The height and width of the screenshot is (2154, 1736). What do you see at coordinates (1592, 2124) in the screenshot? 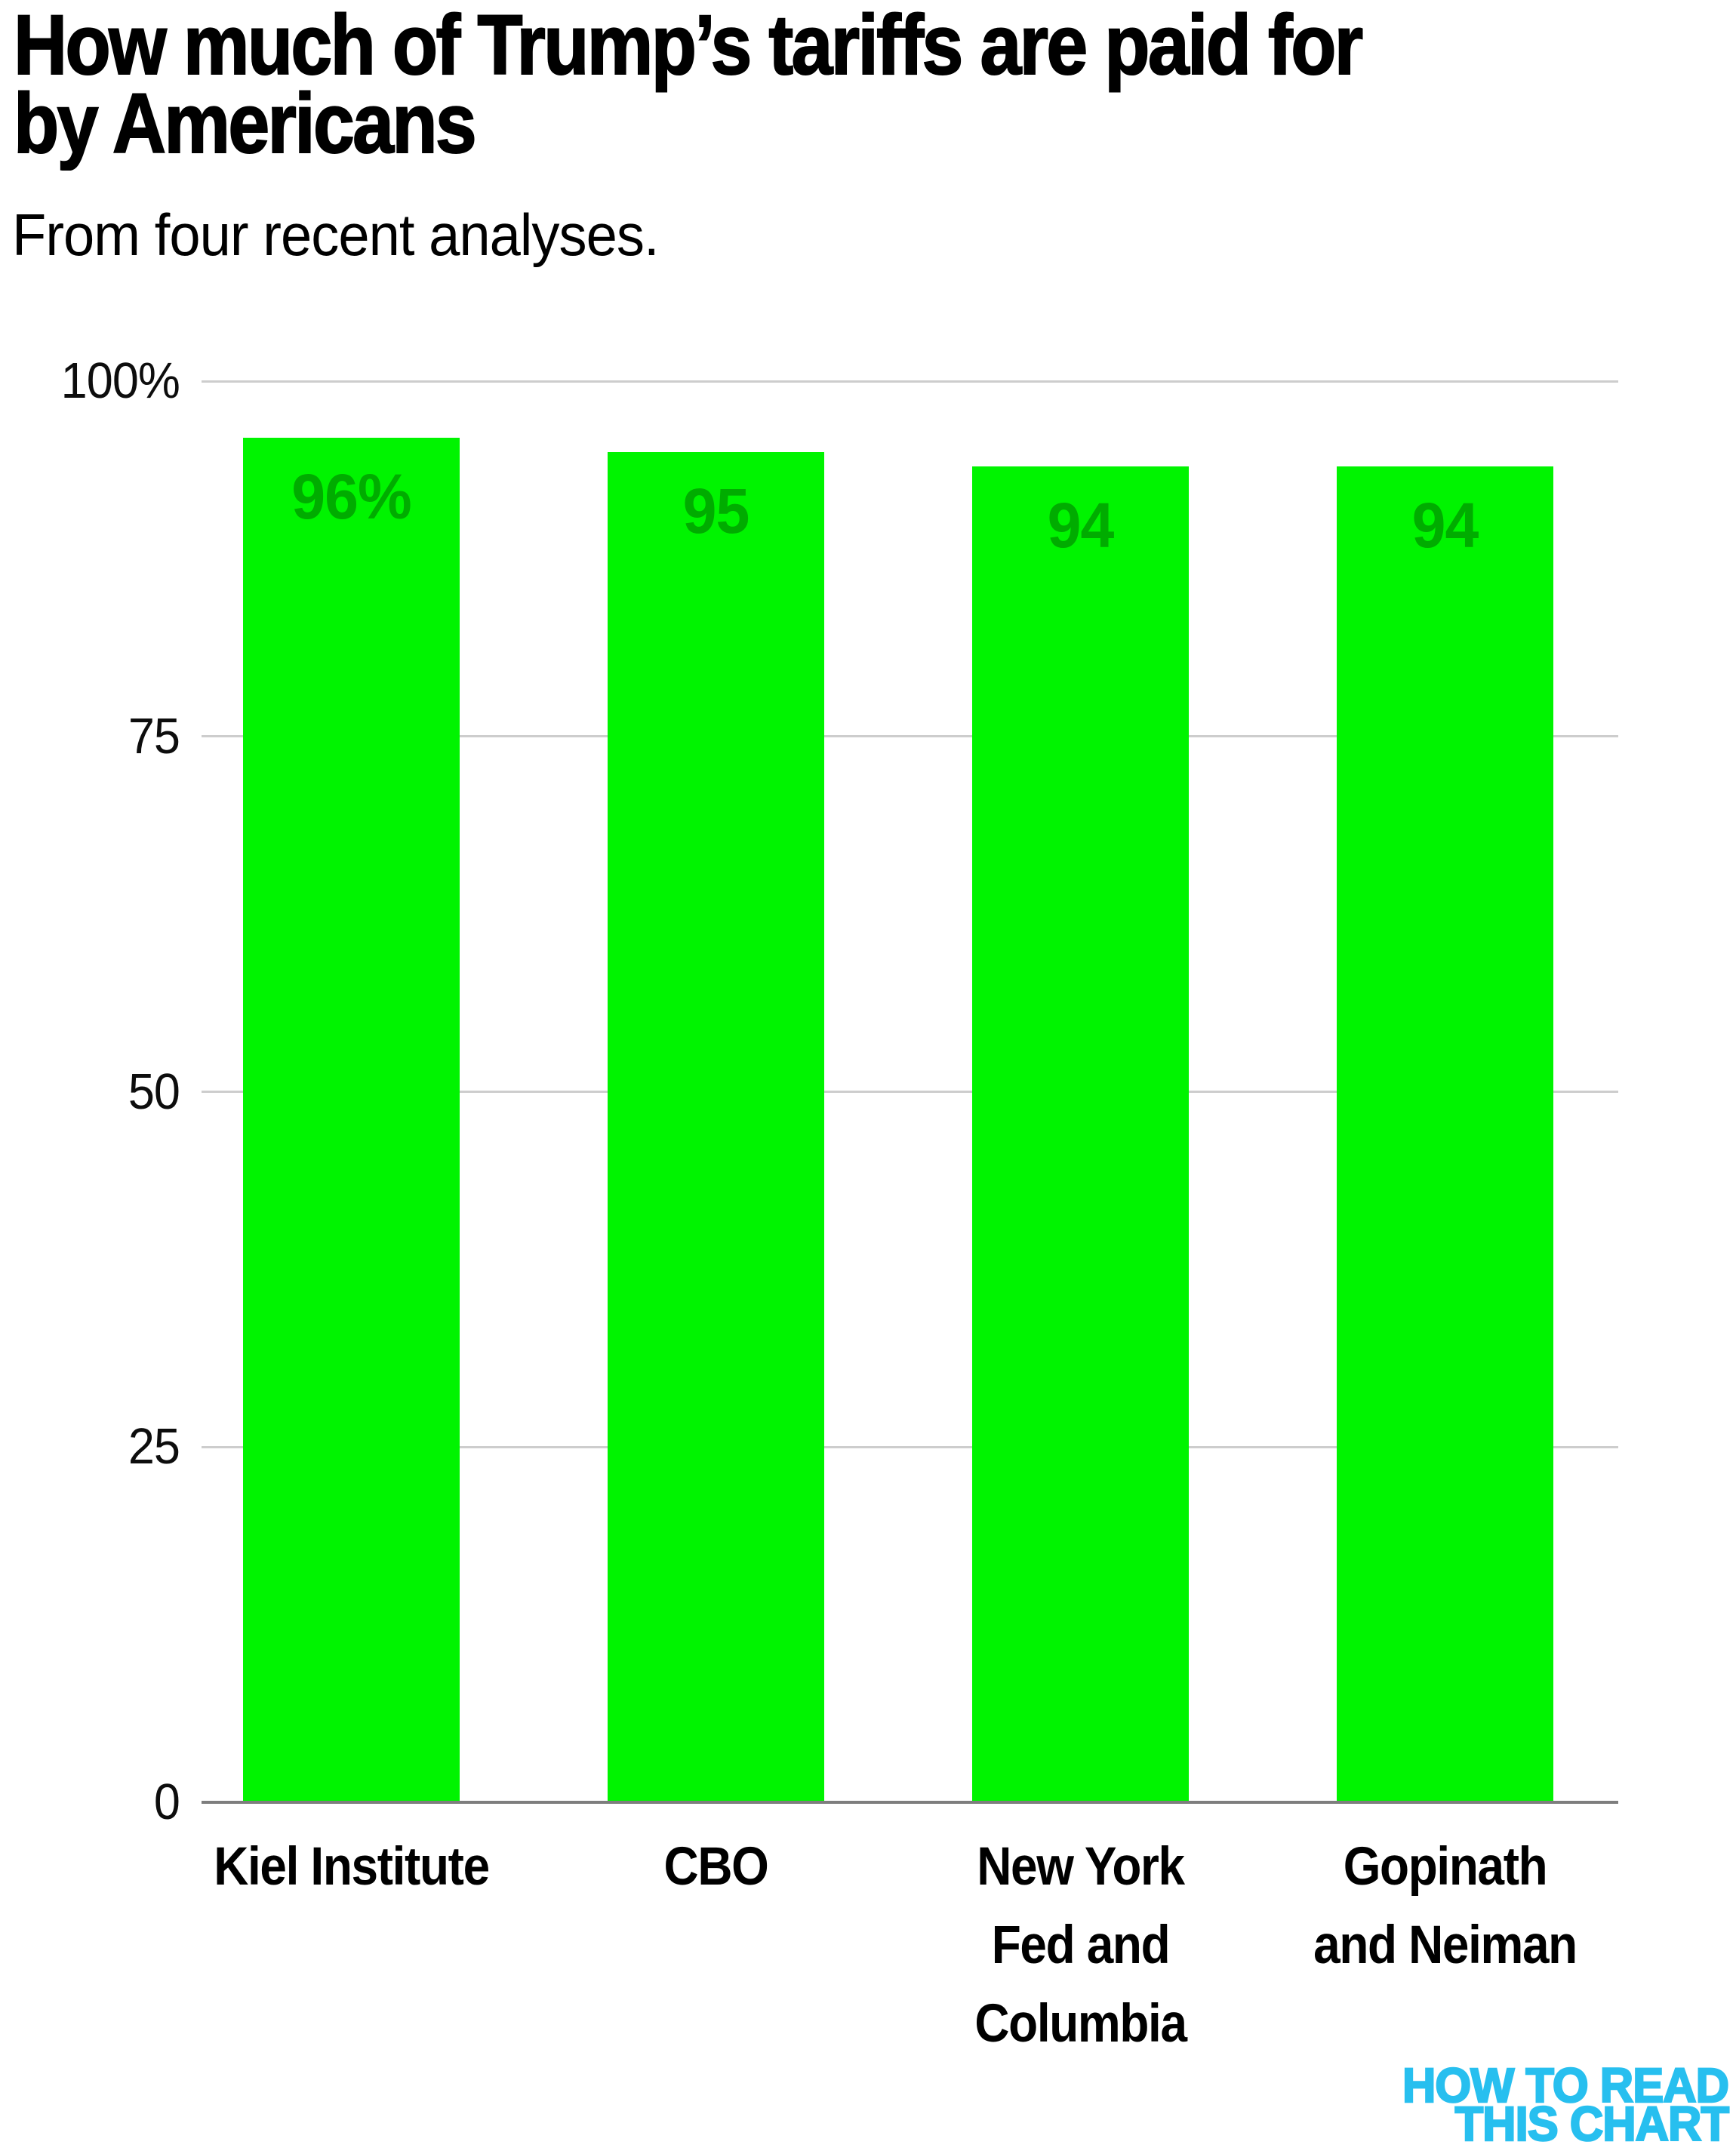
I see `brand-logo-line-2: THIS CHART` at bounding box center [1592, 2124].